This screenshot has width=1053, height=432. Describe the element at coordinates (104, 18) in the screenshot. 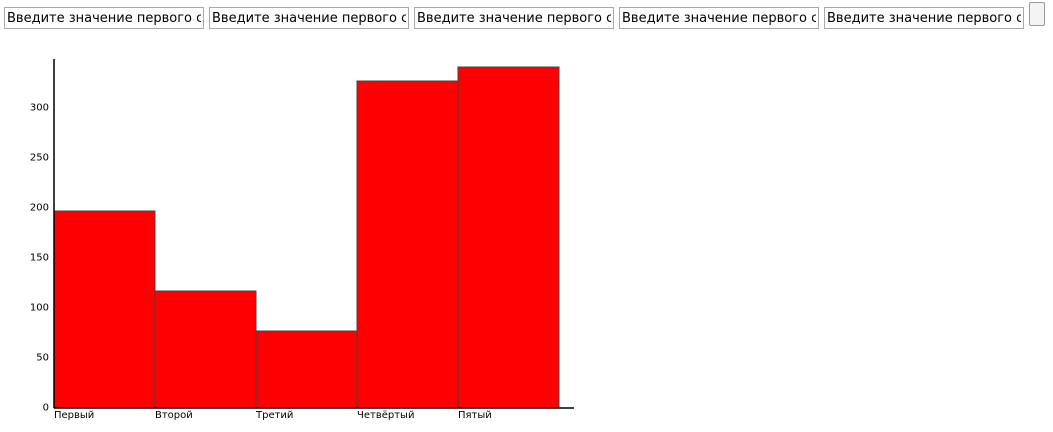

I see `column-1-input` at that location.